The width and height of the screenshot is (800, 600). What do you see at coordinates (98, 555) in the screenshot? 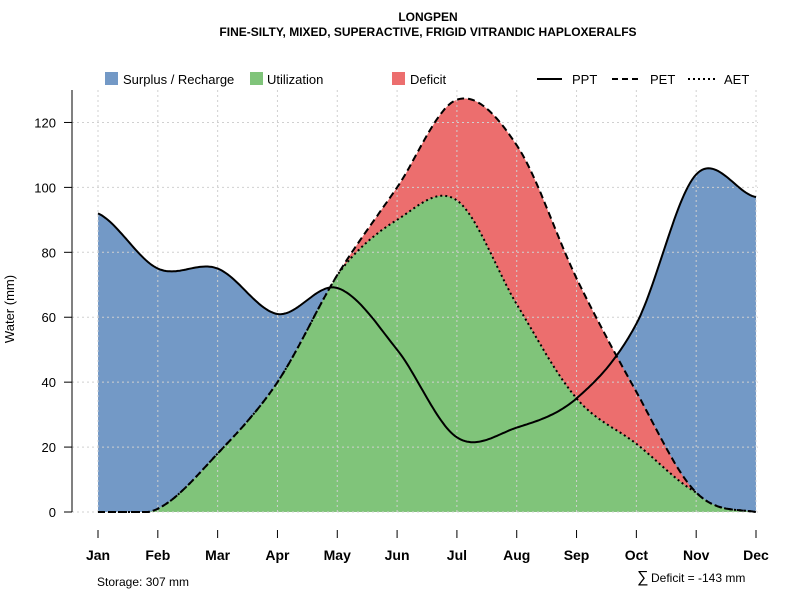
I see `x-tick-label: Jan` at bounding box center [98, 555].